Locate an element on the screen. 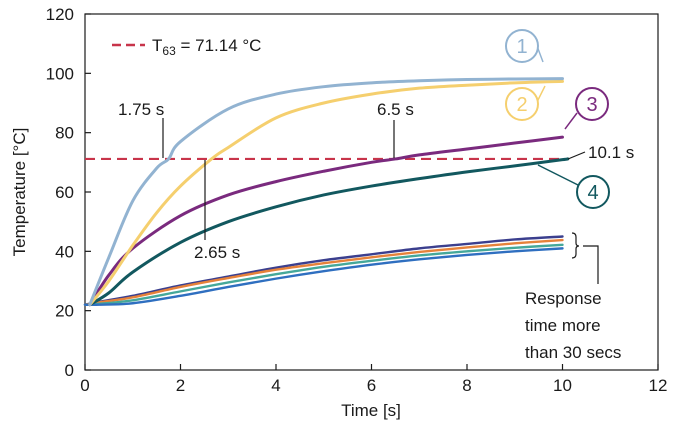 The height and width of the screenshot is (434, 679). series-6-line is located at coordinates (323, 272).